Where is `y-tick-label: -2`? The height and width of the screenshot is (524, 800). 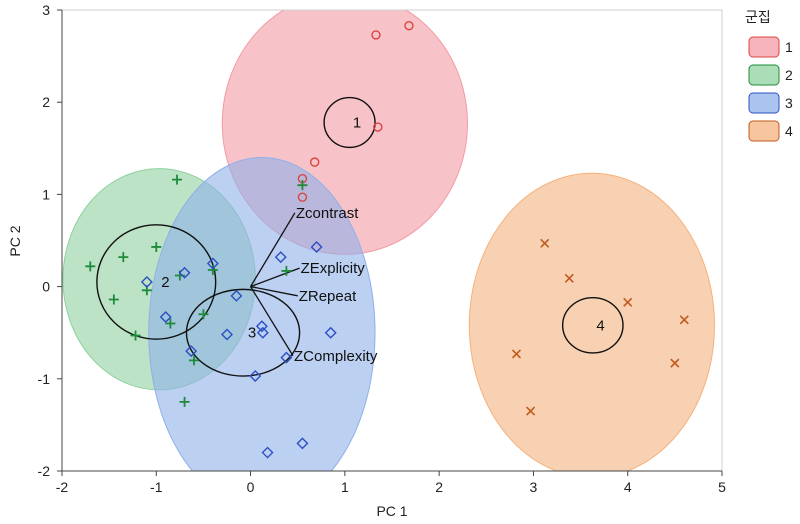 y-tick-label: -2 is located at coordinates (44, 471).